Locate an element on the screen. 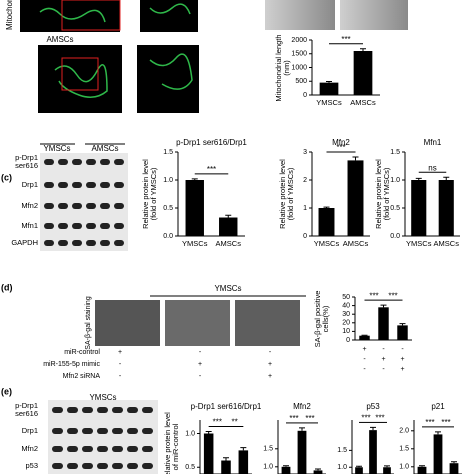 The width and height of the screenshot is (474, 474). y-tick-label: 1 is located at coordinates (305, 208).